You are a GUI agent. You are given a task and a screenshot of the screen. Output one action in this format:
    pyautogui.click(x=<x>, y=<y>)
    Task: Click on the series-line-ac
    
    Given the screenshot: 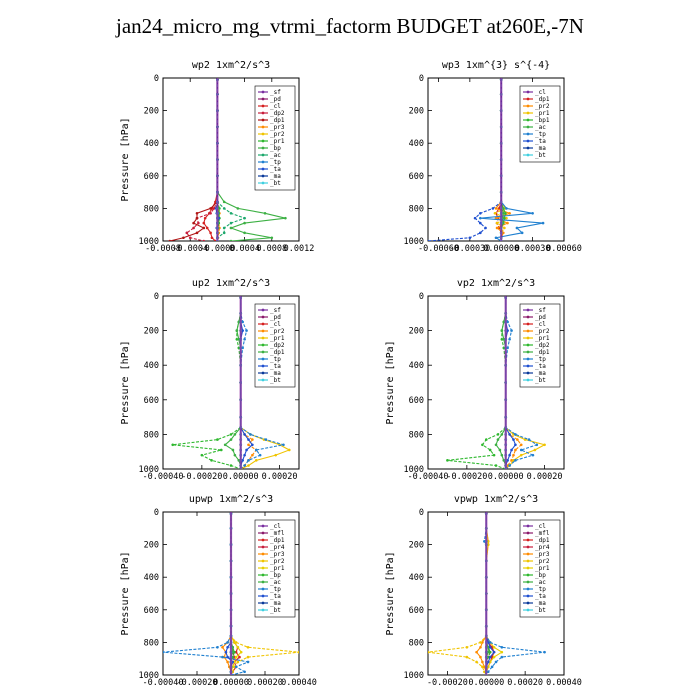 What is the action you would take?
    pyautogui.click(x=231, y=160)
    